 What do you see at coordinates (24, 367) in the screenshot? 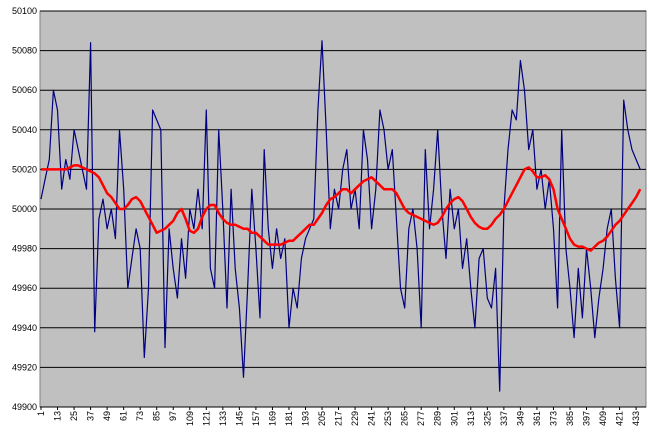
I see `y-tick-label: 49920` at bounding box center [24, 367].